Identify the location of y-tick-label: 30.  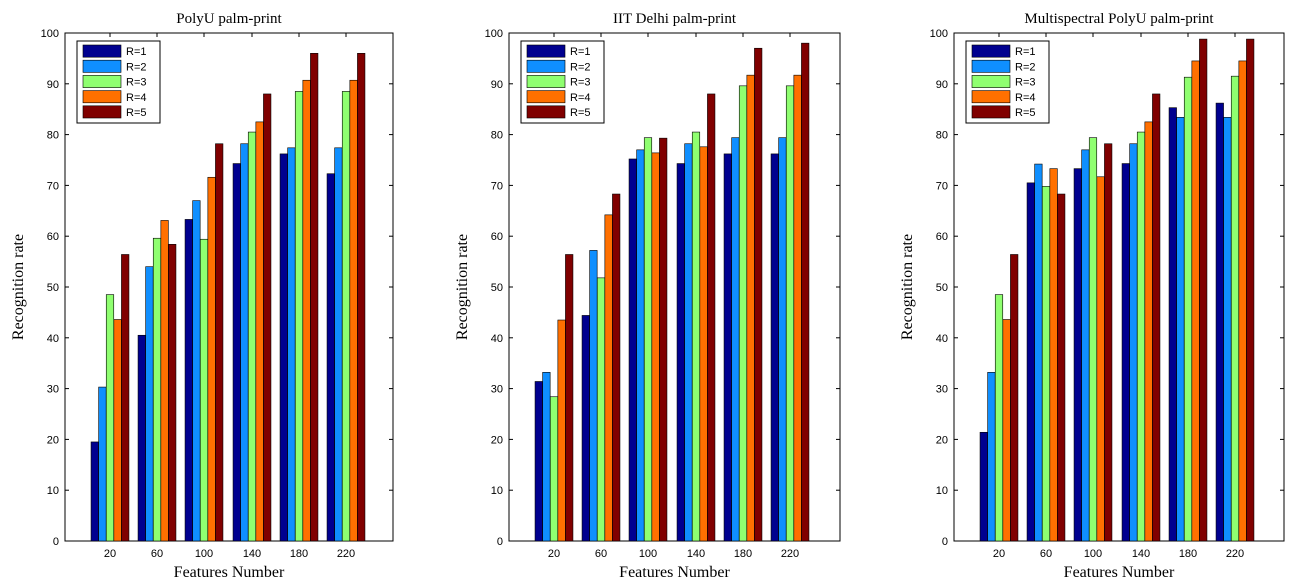
(942, 390).